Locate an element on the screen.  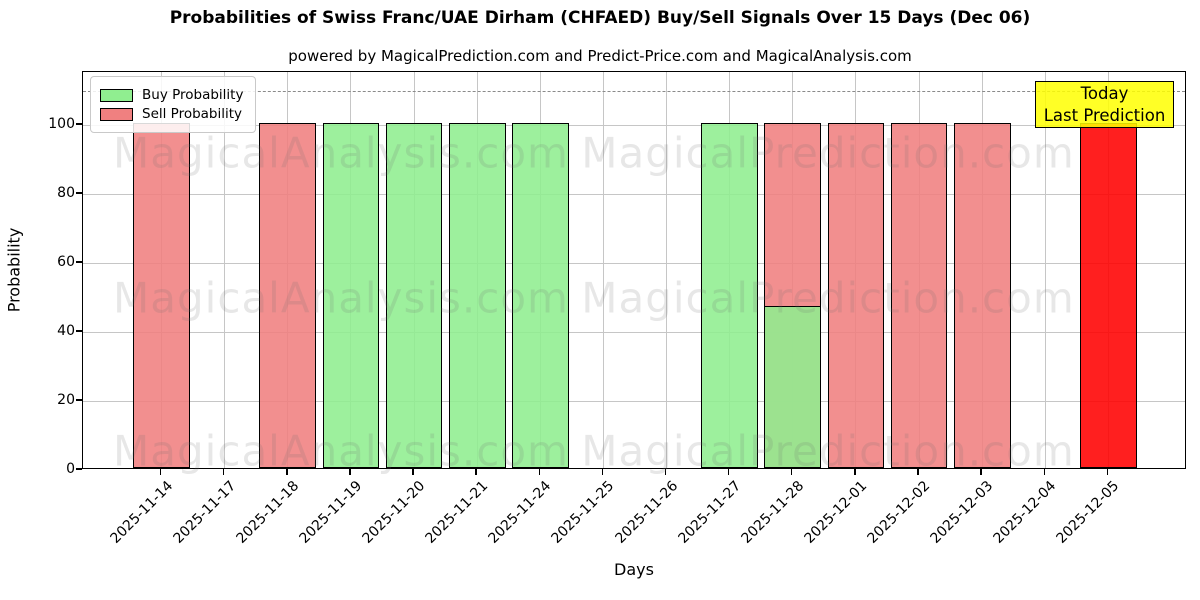
y-tick-label: 100 is located at coordinates (61, 124).